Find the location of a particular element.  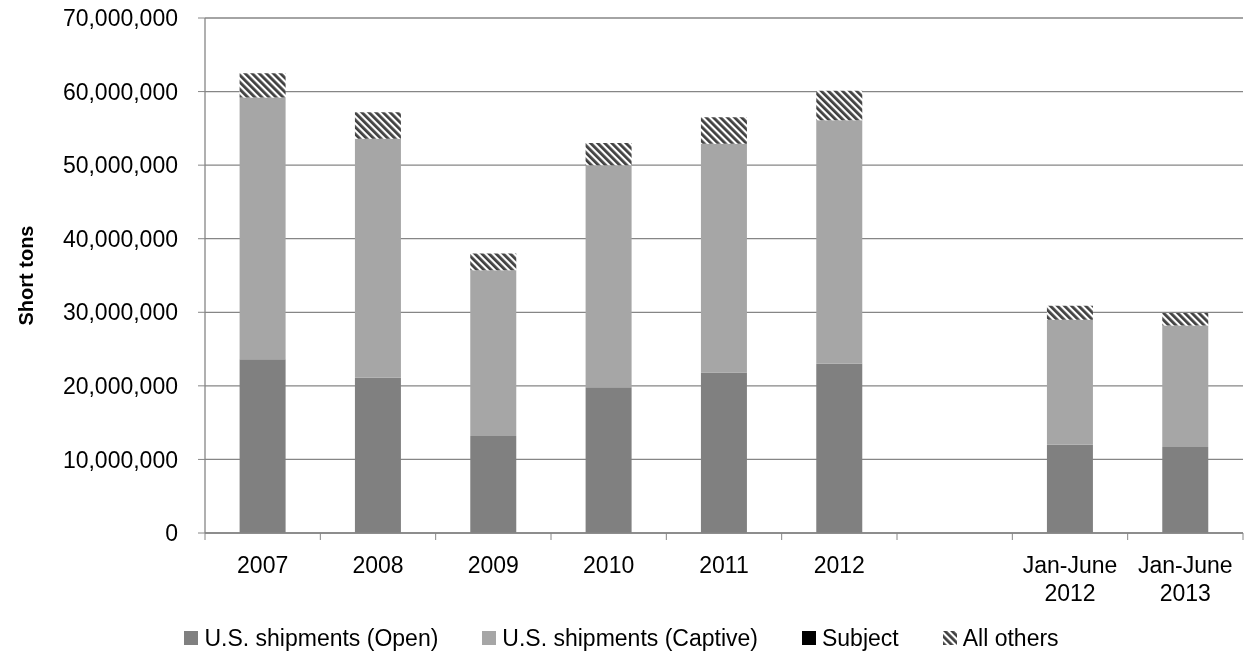

legend-label: Subject is located at coordinates (860, 638).